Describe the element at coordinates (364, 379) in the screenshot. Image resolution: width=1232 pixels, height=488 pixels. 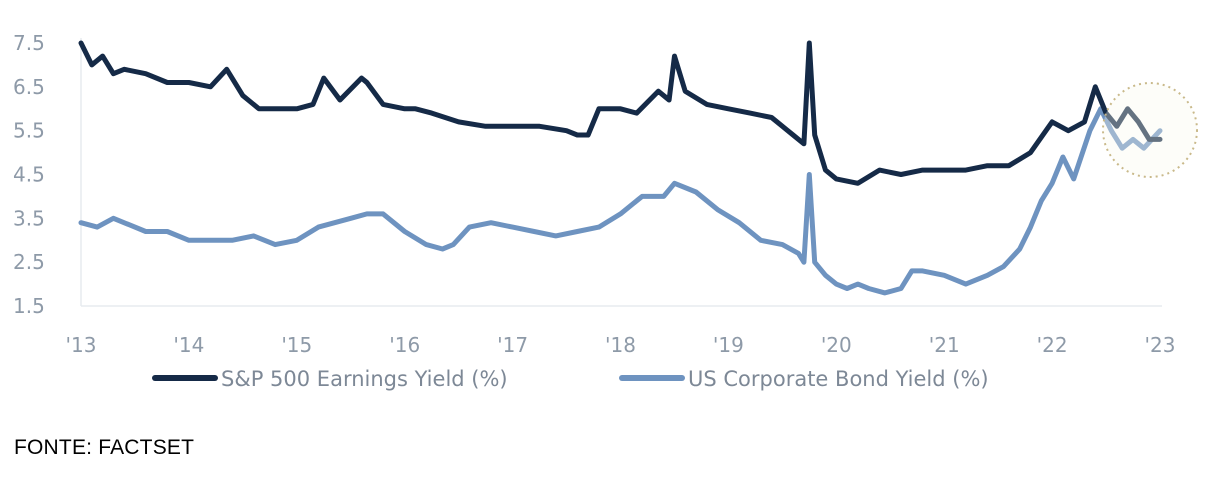
I see `legend-label: S&P 500 Earnings Yield (%)` at that location.